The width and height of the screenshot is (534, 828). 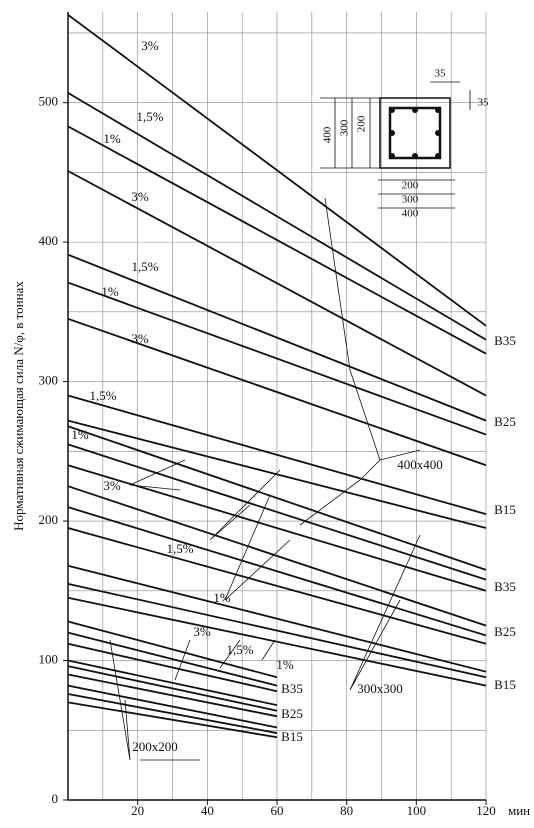 I want to click on cross-section, so click(x=395, y=145).